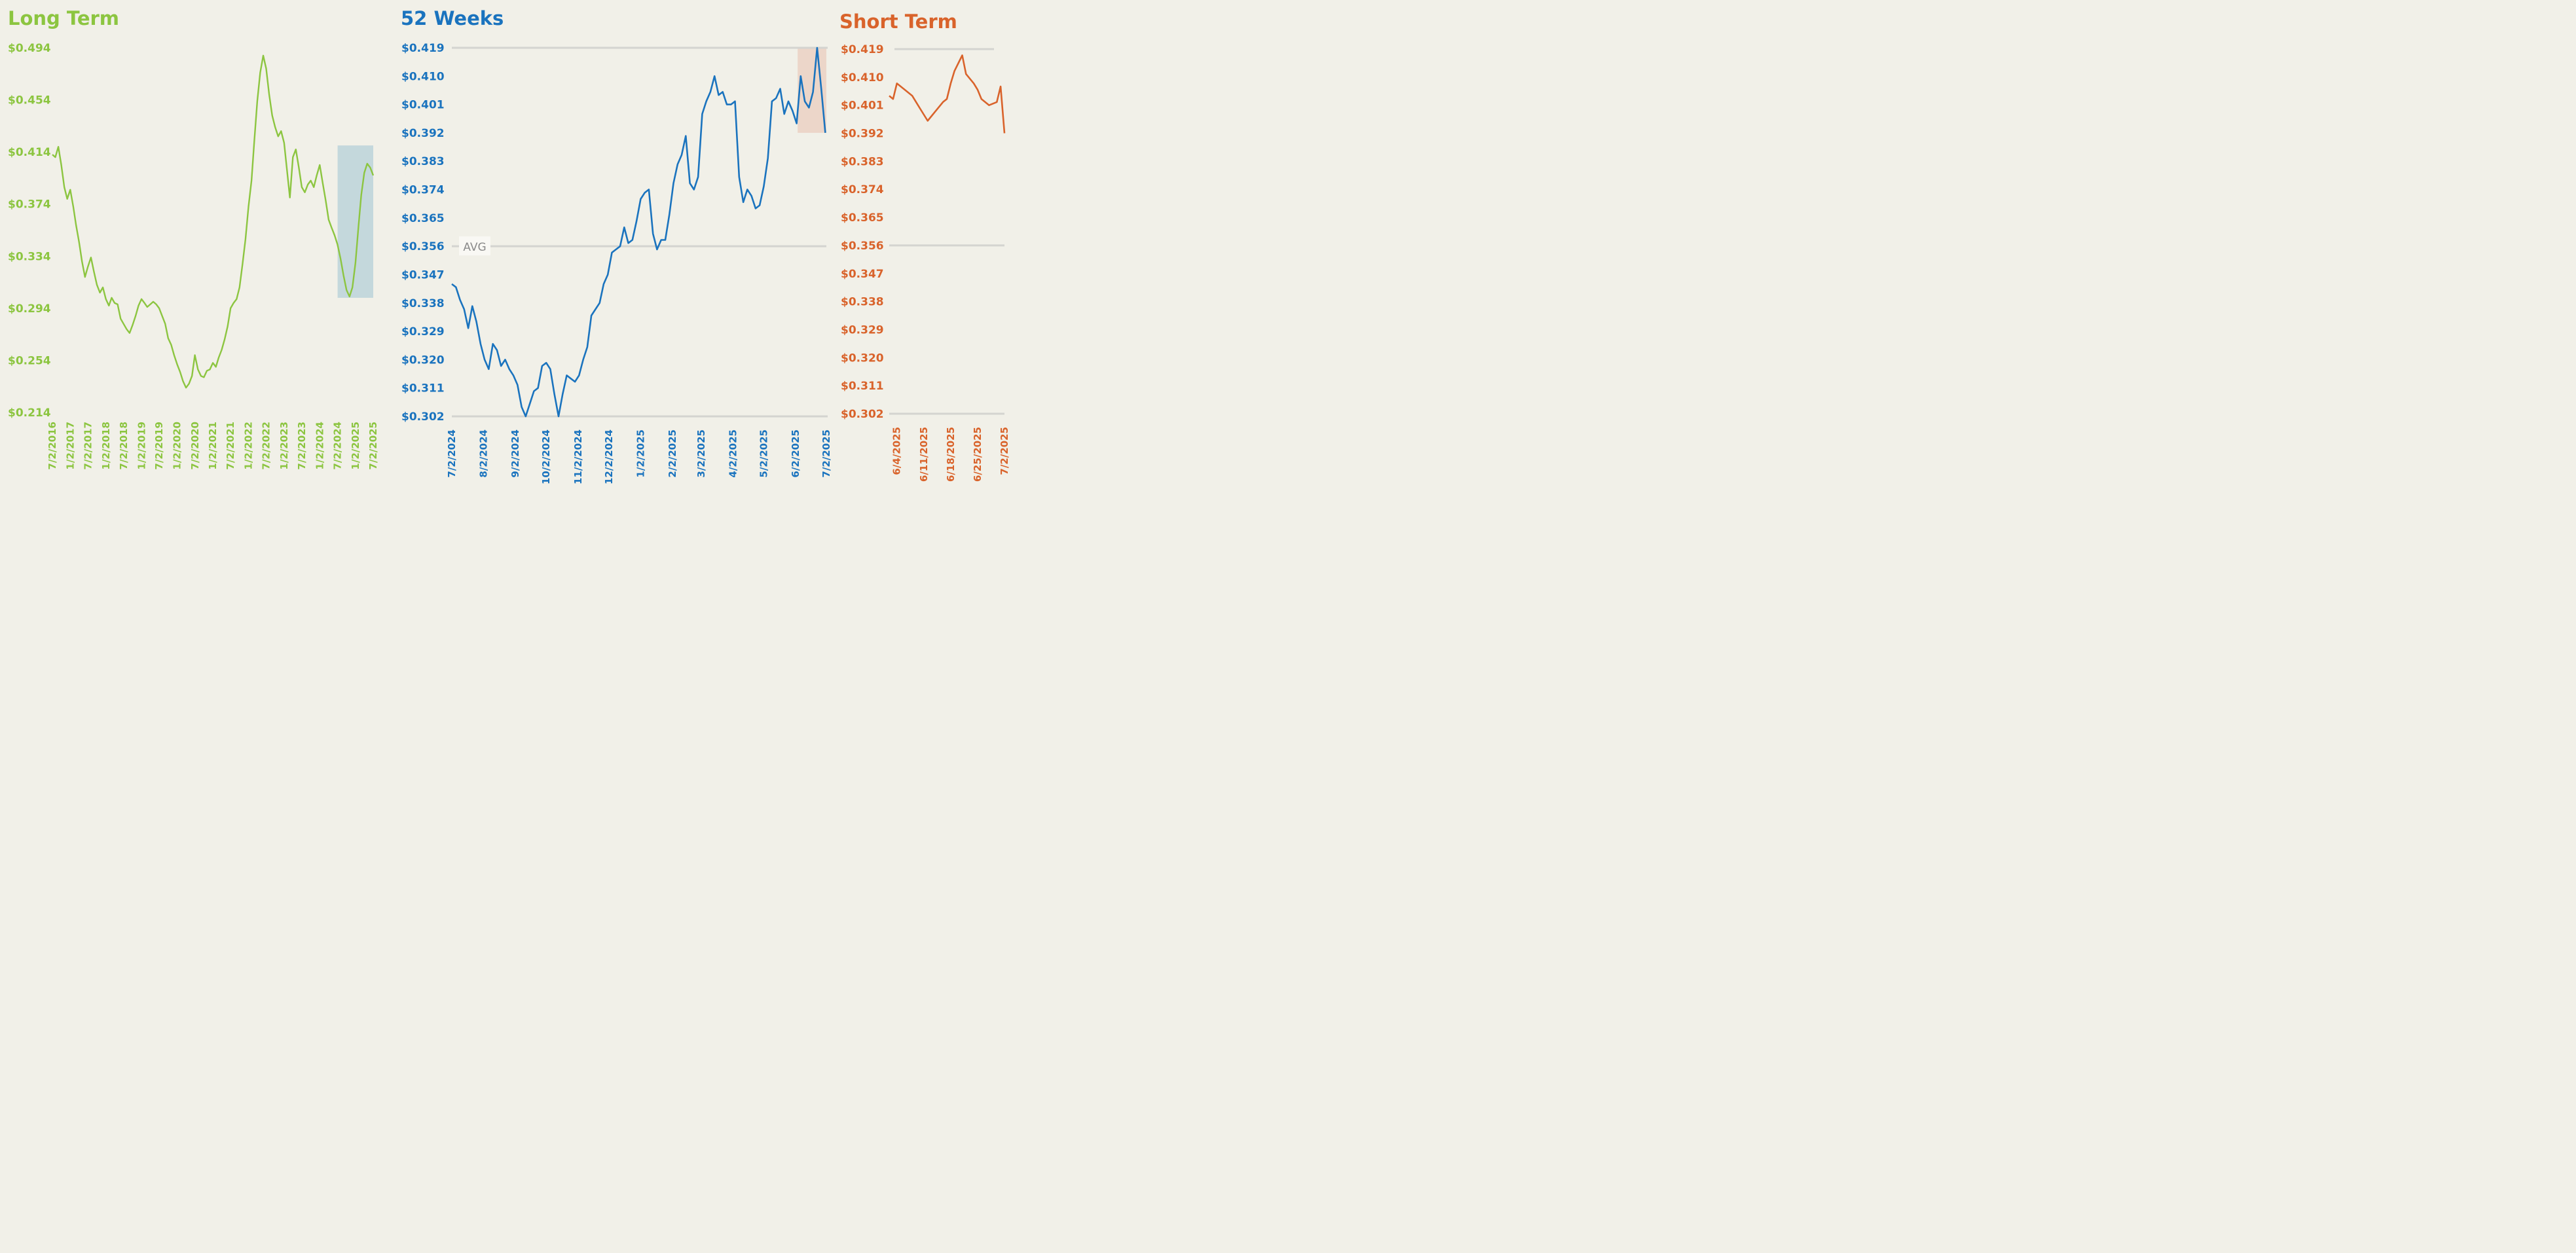 This screenshot has width=2576, height=1253. I want to click on weeks52-x-tick-label: 10/2/2024, so click(546, 456).